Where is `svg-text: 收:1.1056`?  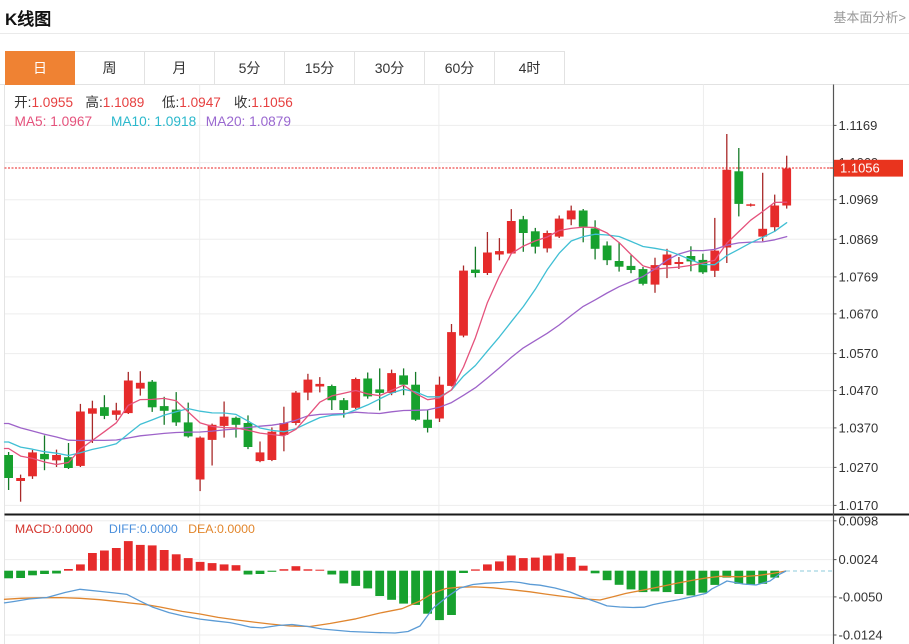
svg-text: 收:1.1056 is located at coordinates (263, 102).